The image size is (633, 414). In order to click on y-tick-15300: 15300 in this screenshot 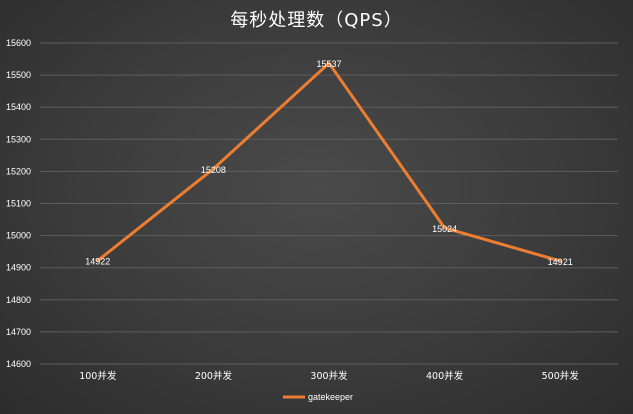, I will do `click(18, 139)`.